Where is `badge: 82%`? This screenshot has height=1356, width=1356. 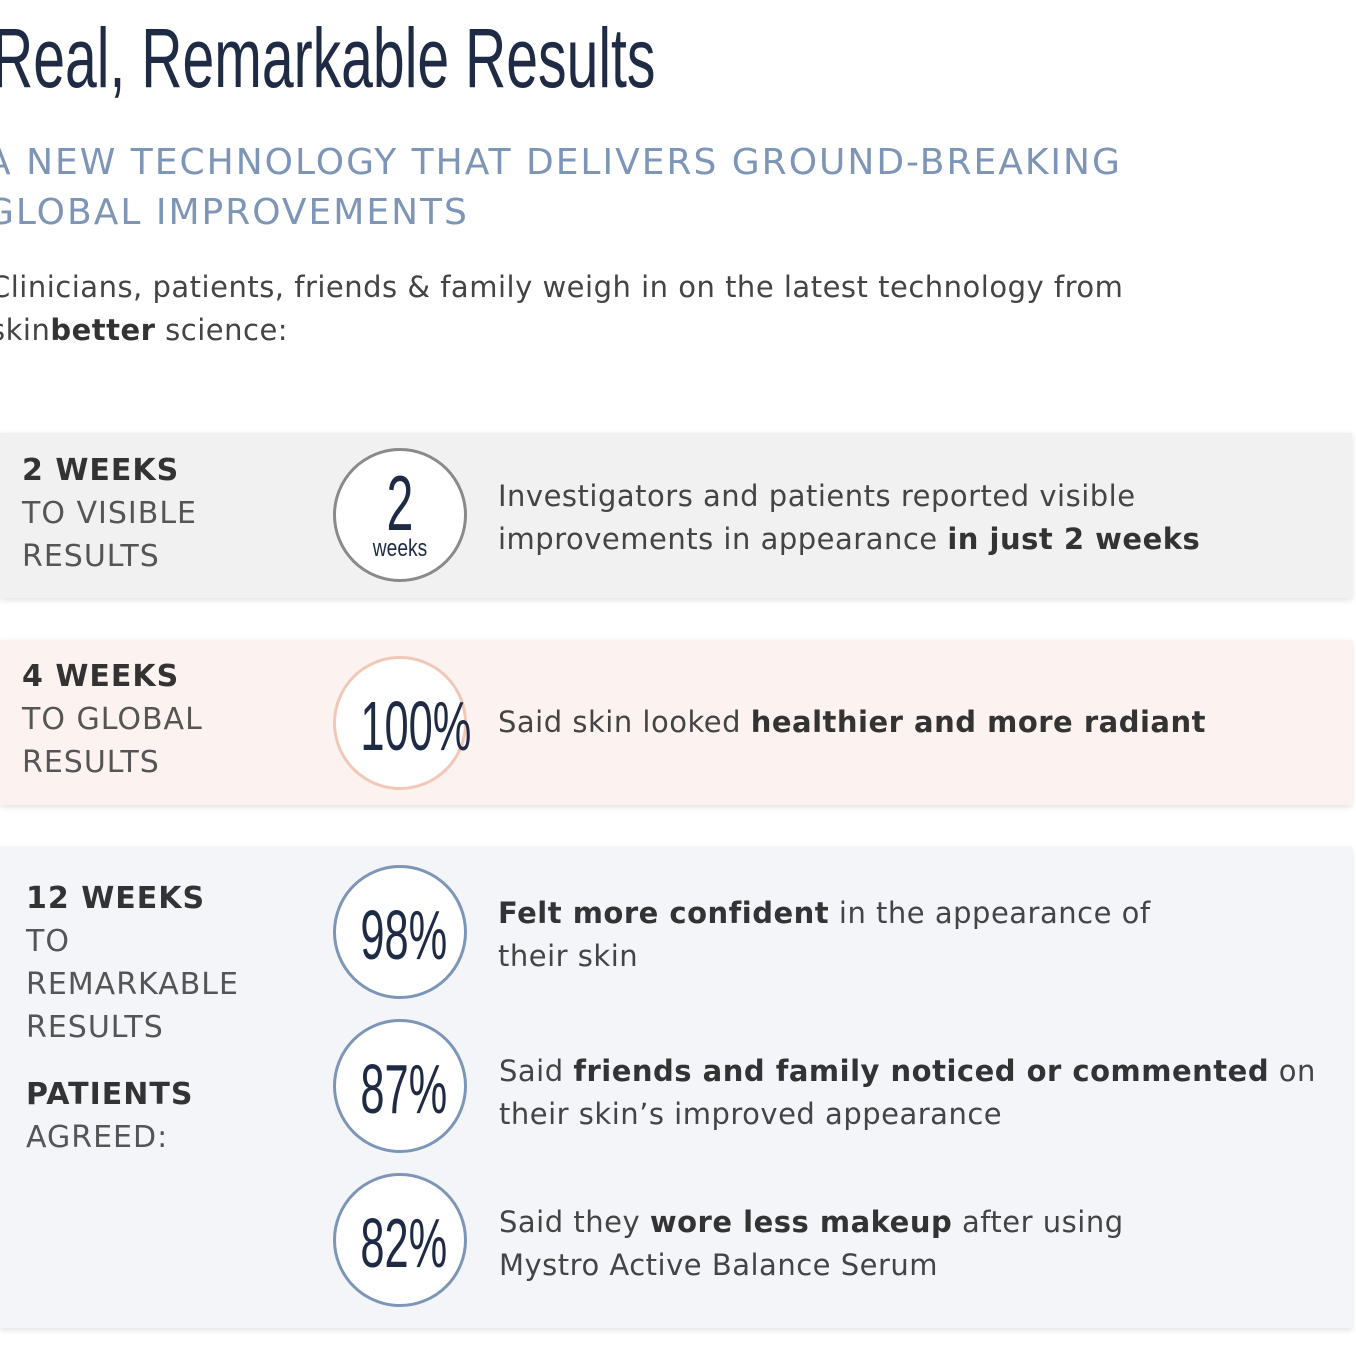 badge: 82% is located at coordinates (400, 1240).